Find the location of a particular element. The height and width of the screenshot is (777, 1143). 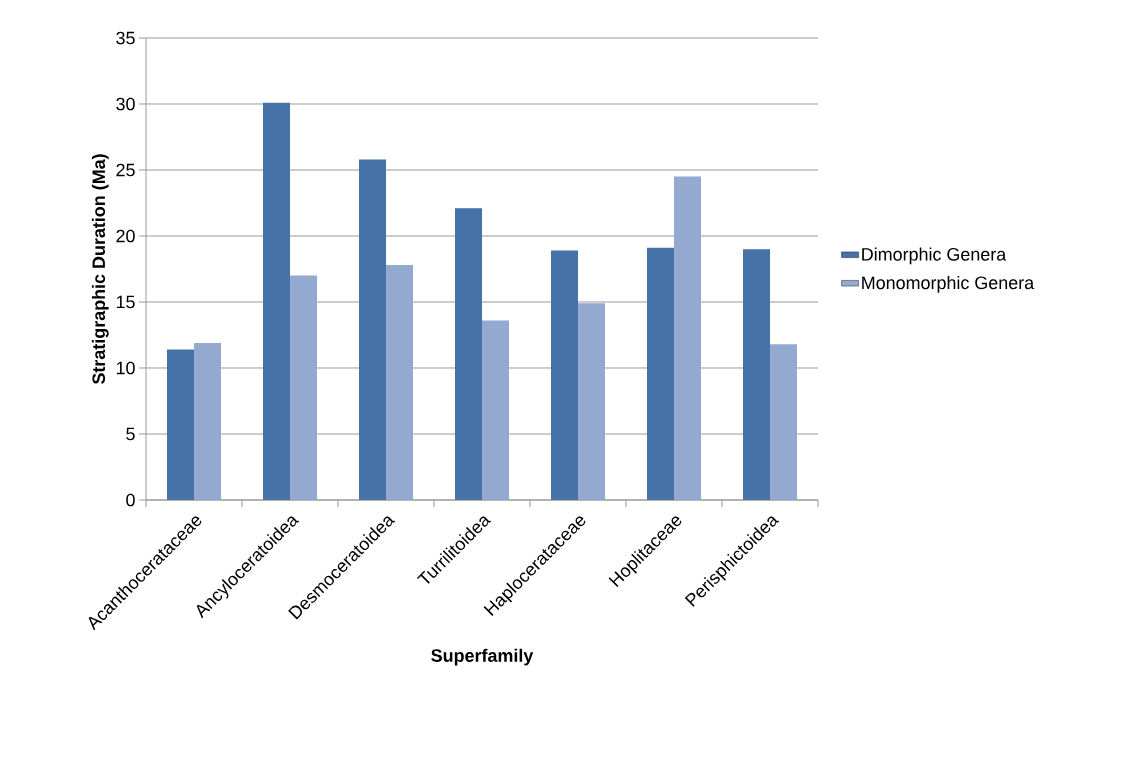

y-axis-title: Stratigraphic Duration (Ma) is located at coordinates (100, 269).